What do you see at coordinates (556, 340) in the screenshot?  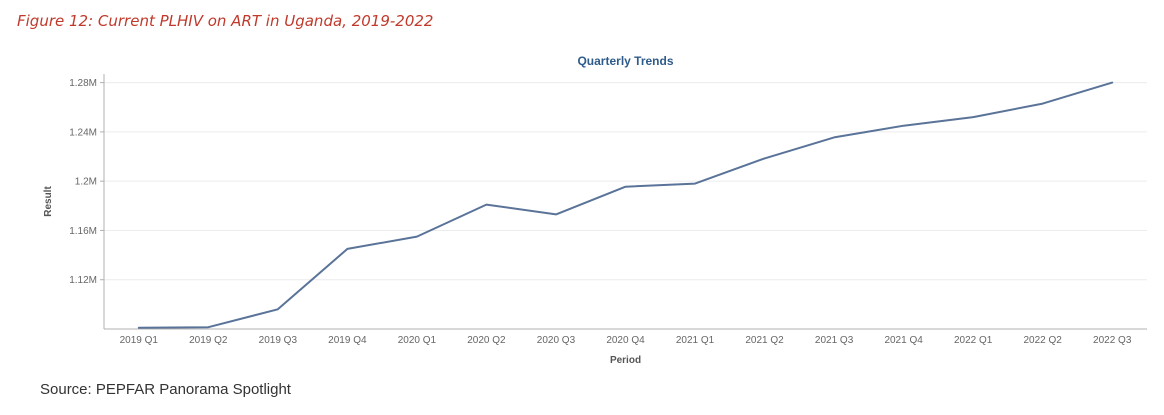 I see `x-tick-label-6: 2020 Q3` at bounding box center [556, 340].